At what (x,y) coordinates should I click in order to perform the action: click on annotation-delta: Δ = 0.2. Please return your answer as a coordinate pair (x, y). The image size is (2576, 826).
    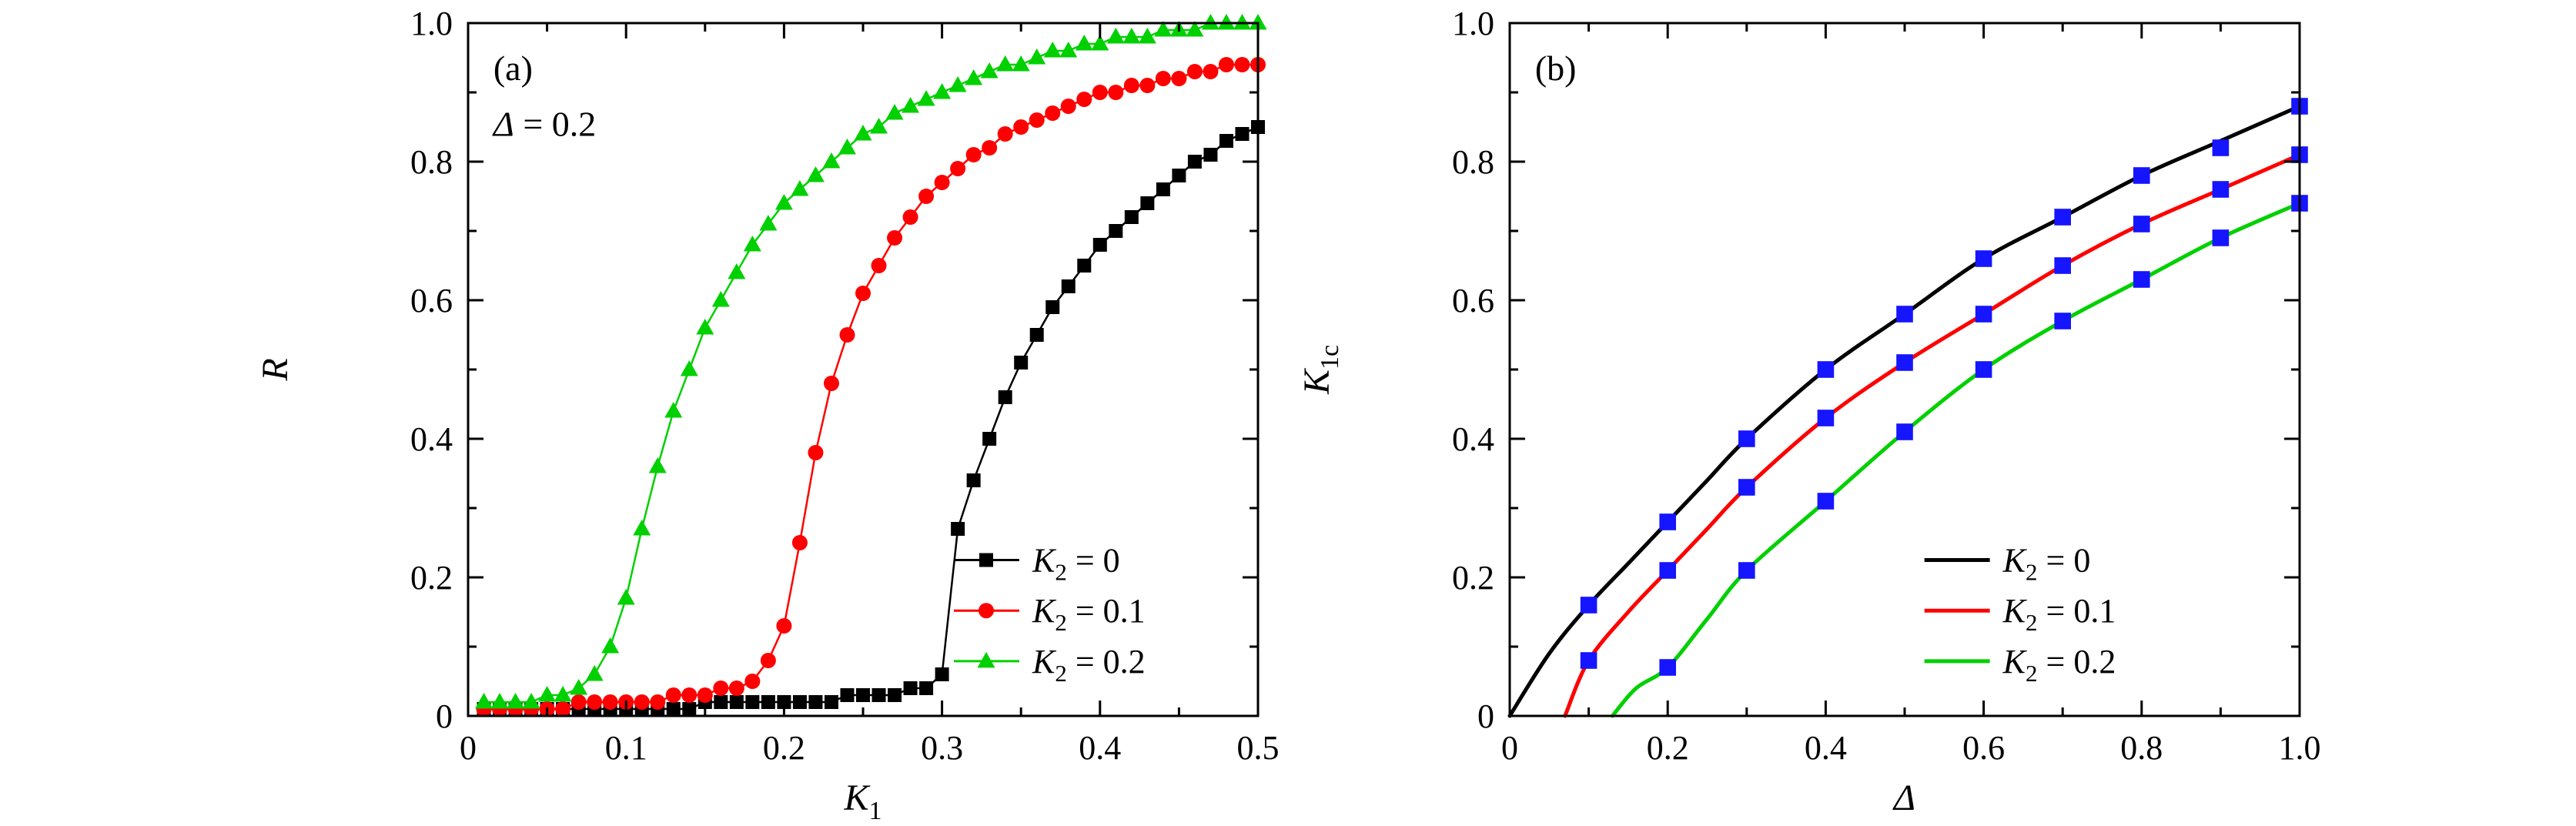
    Looking at the image, I should click on (544, 124).